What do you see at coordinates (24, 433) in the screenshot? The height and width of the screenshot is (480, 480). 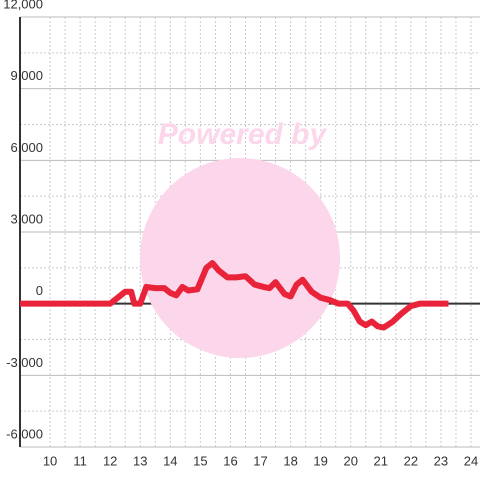 I see `y-tick-label: -6,000` at bounding box center [24, 433].